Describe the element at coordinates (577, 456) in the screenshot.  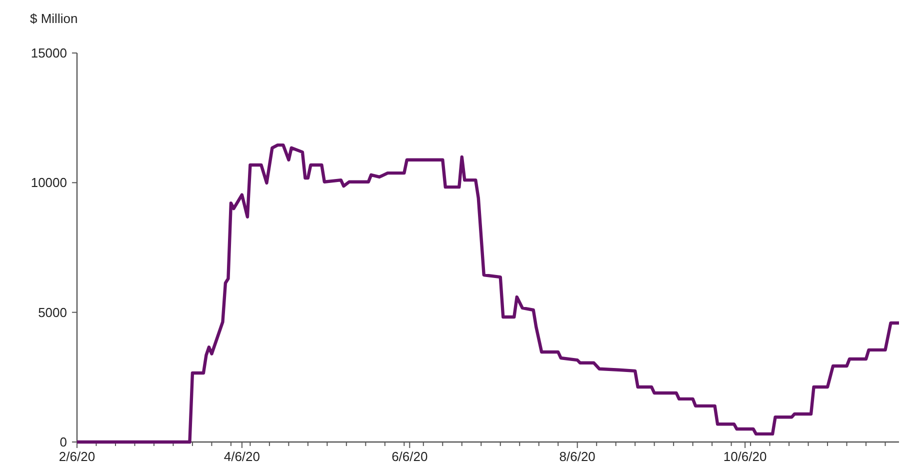
I see `x-tick-label: 8/6/20` at that location.